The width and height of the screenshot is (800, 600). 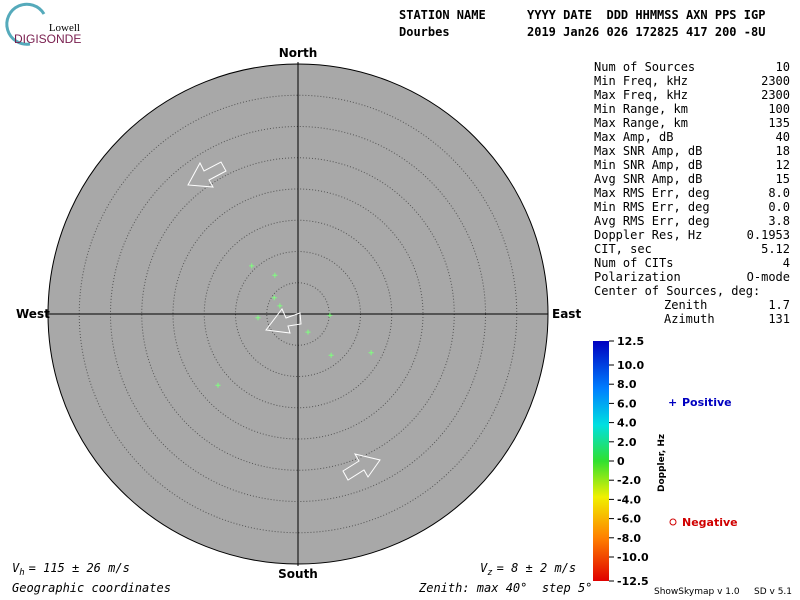 What do you see at coordinates (64, 28) in the screenshot?
I see `logo-line1: Lowell` at bounding box center [64, 28].